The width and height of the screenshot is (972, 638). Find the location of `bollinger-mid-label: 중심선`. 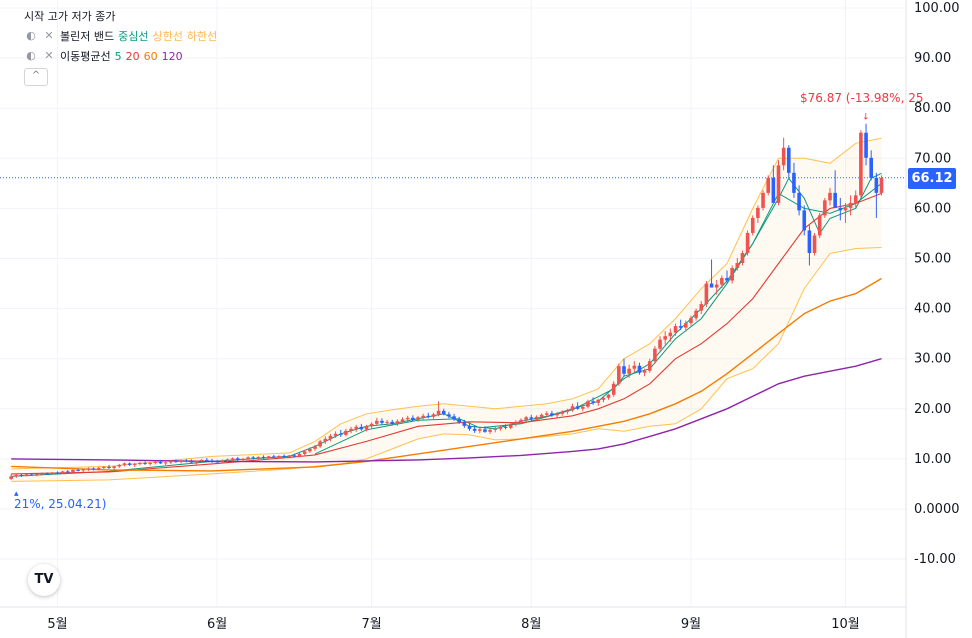

bollinger-mid-label: 중심선 is located at coordinates (133, 36).